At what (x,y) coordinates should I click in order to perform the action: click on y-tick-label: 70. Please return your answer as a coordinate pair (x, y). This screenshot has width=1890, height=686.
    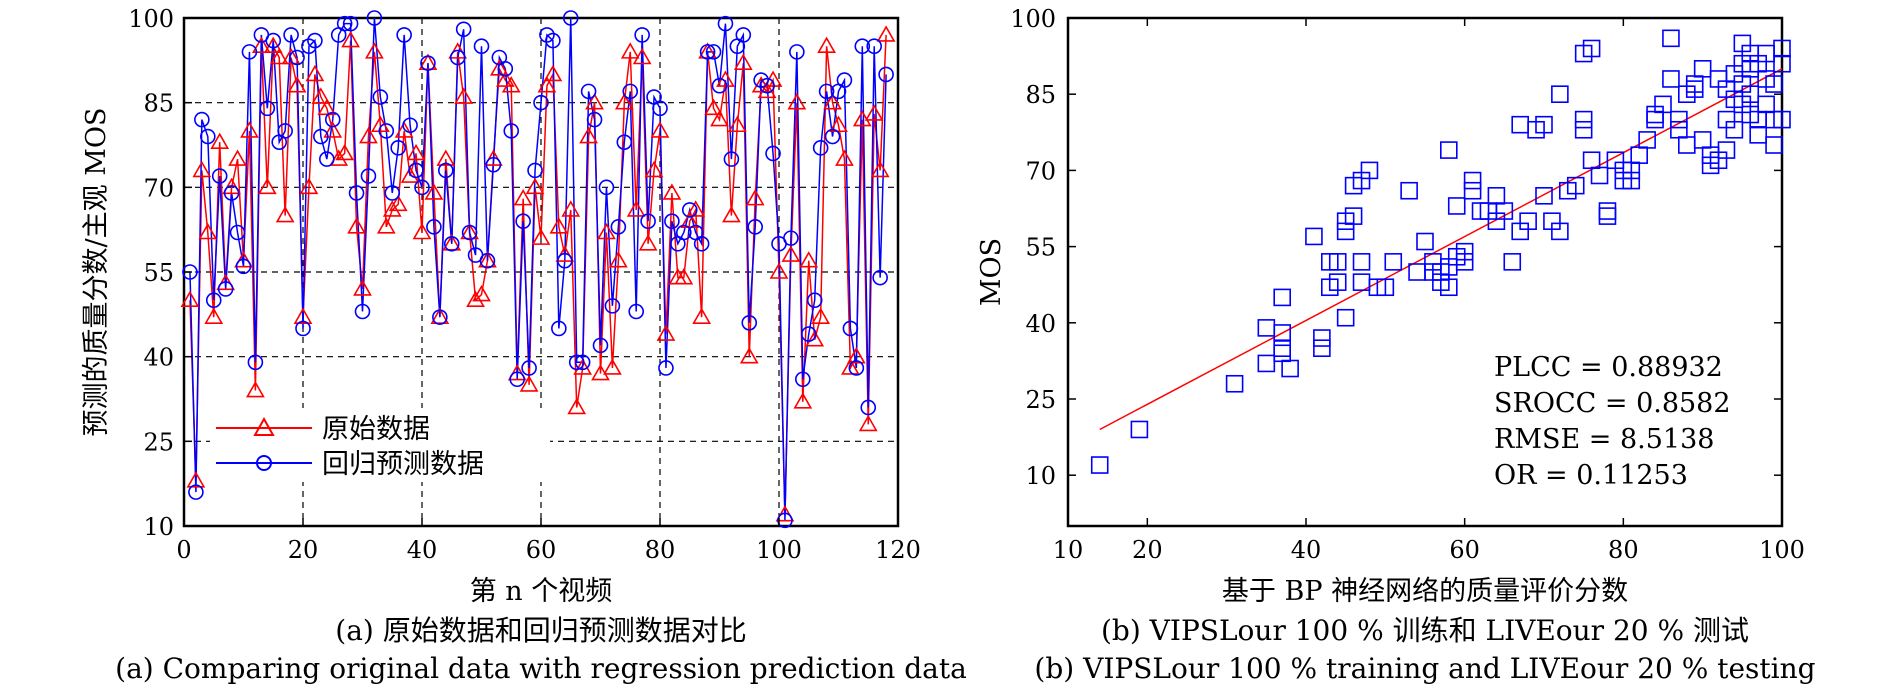
    Looking at the image, I should click on (1040, 171).